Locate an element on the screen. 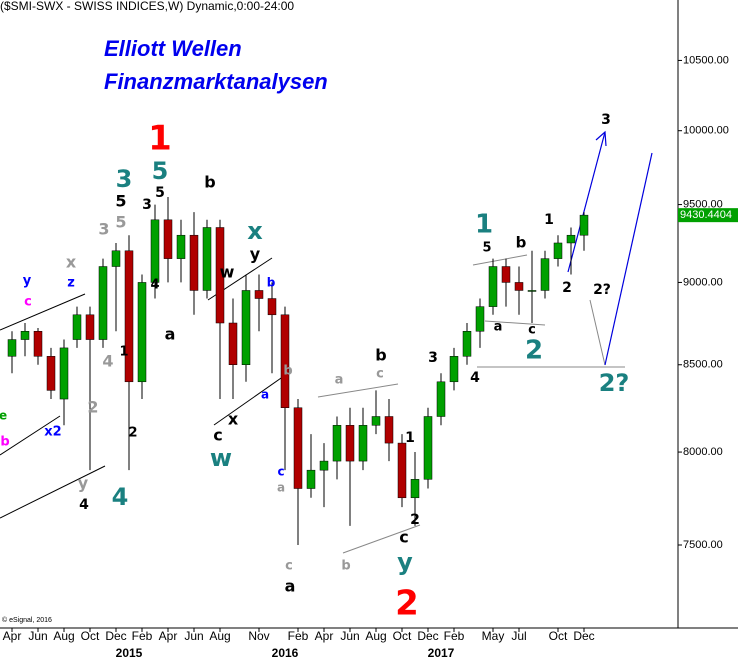  last-price-label: 9430.4404 is located at coordinates (706, 215).